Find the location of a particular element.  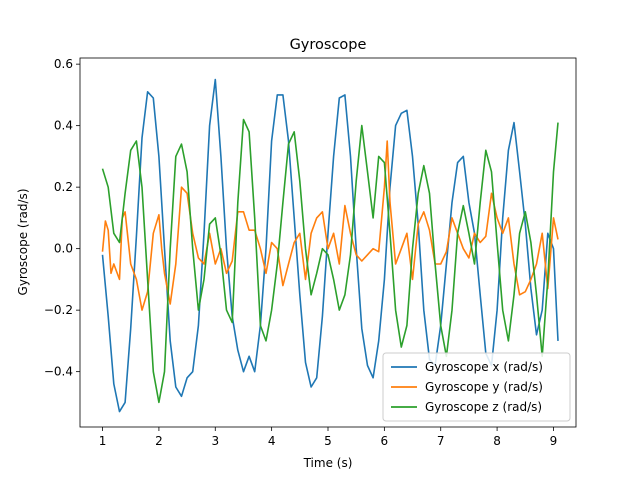

y-axis: −0.4 −0.2 0.0 0.2 0.4 0.6 is located at coordinates (62, 218).